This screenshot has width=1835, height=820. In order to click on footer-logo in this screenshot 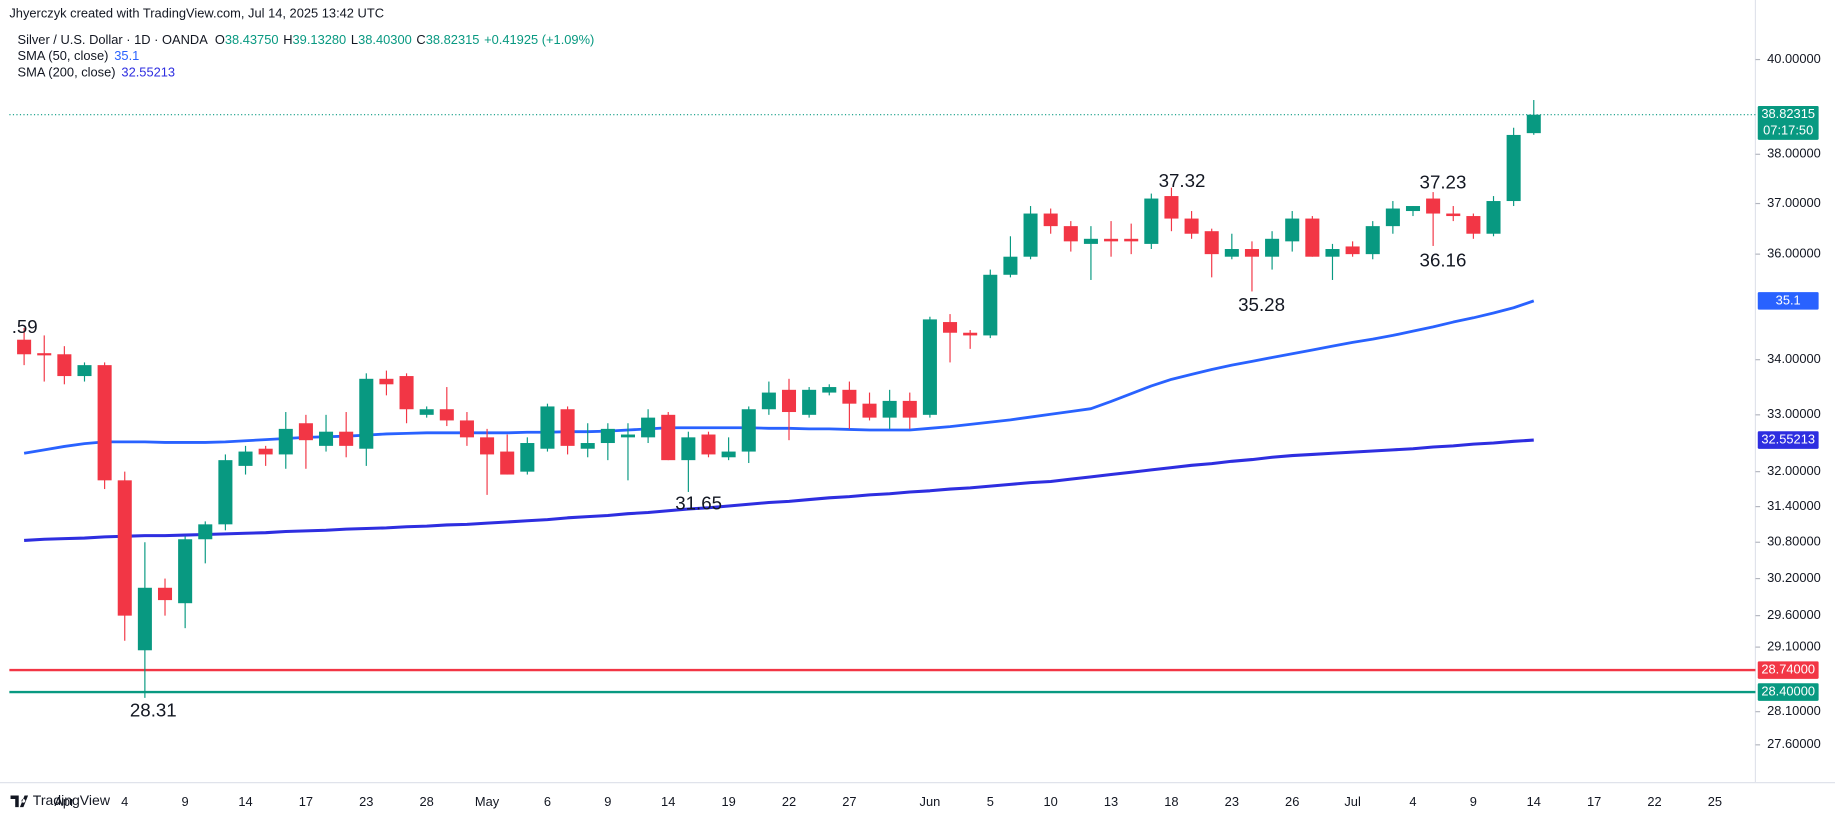, I will do `click(19, 801)`.